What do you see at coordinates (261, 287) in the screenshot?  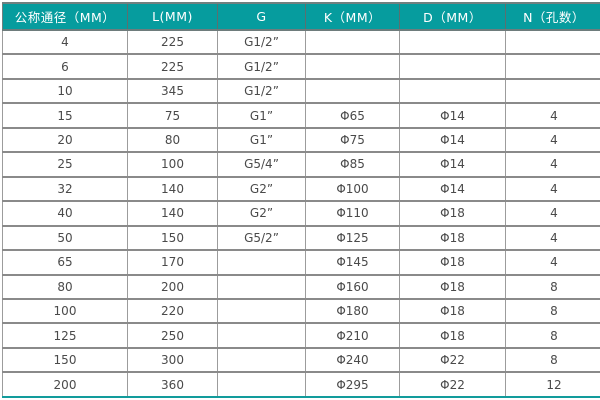 I see `table-cell-r10-c2` at bounding box center [261, 287].